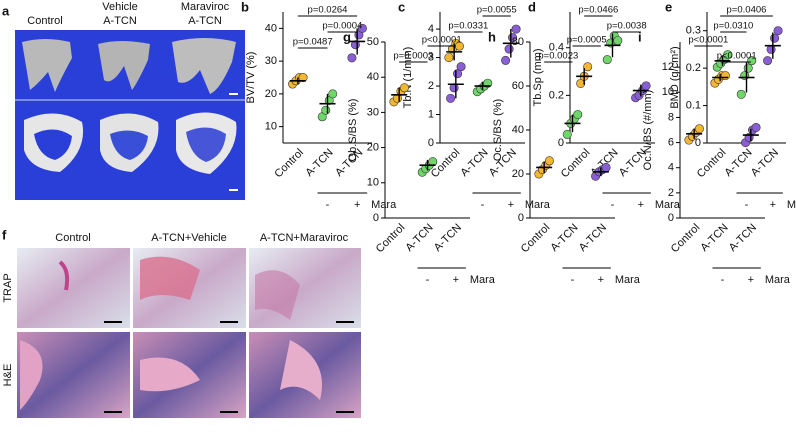 This screenshot has height=448, width=796. I want to click on y-axis-label: BV/TV (%), so click(251, 78).